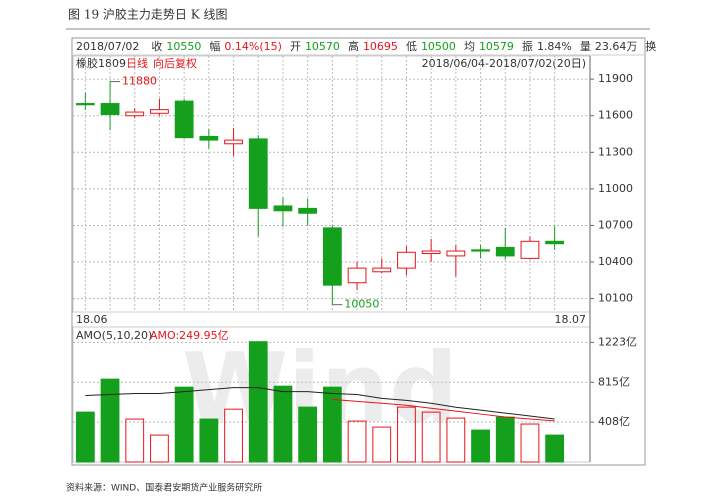  I want to click on high-label: 11880, so click(139, 81).